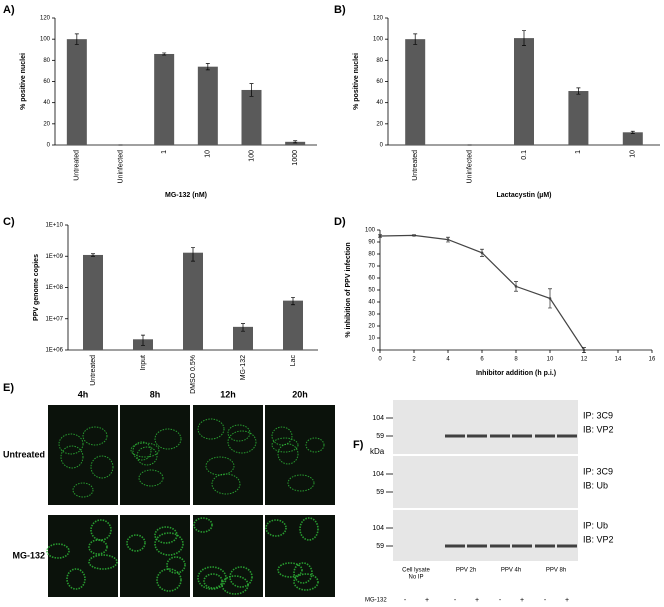  What do you see at coordinates (371, 315) in the screenshot?
I see `y-tick-label: 30` at bounding box center [371, 315].